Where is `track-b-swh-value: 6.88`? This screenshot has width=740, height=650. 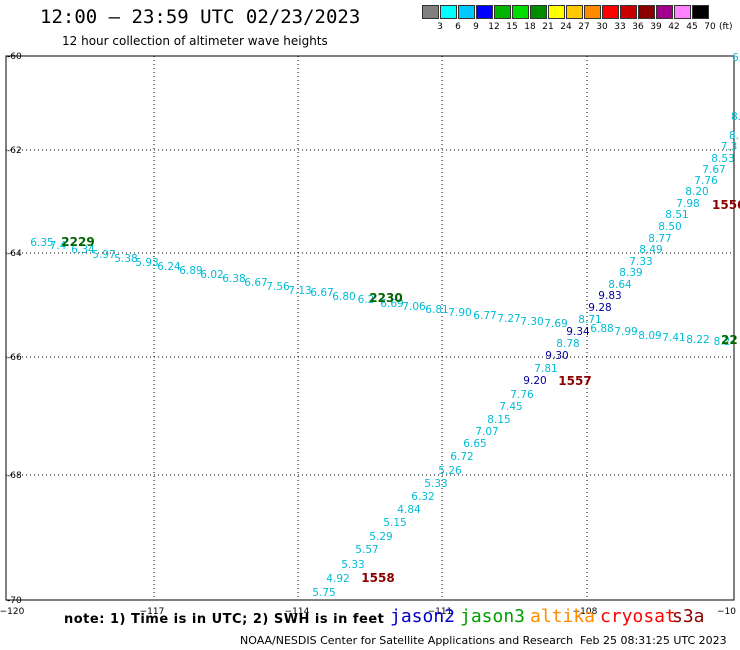
track-b-swh-value: 6.88 is located at coordinates (601, 329).